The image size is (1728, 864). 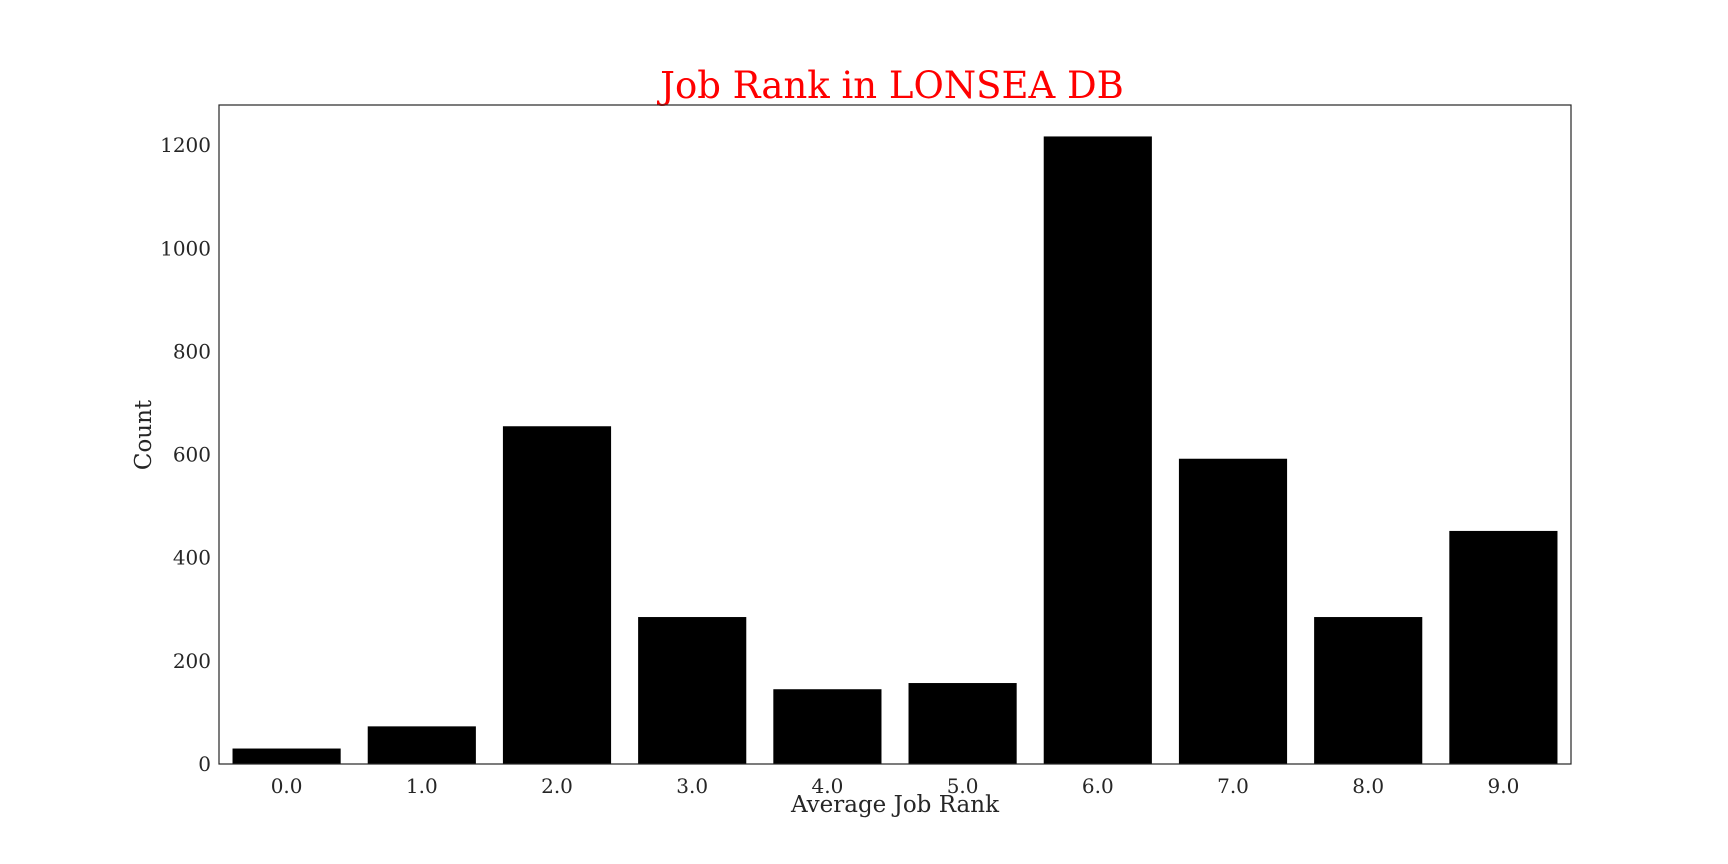 I want to click on bar-0.0, so click(x=286, y=756).